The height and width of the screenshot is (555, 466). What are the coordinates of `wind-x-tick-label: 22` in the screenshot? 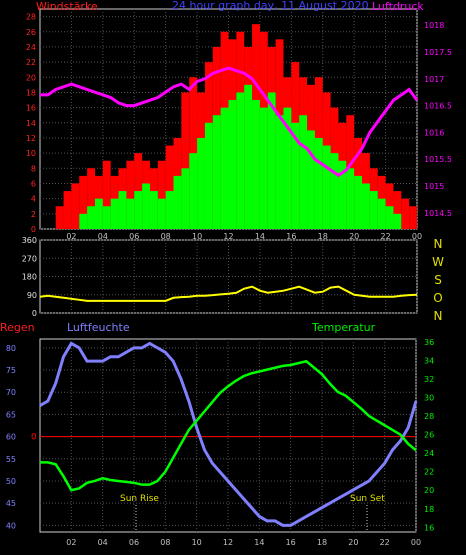 It's located at (385, 236).